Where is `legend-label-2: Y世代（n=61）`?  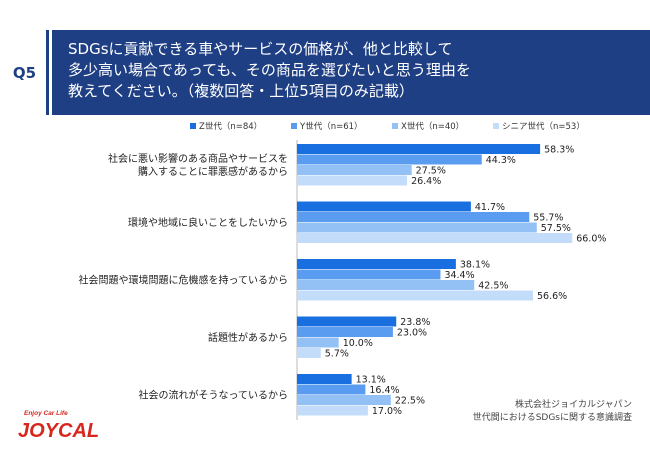
legend-label-2: Y世代（n=61） is located at coordinates (331, 126).